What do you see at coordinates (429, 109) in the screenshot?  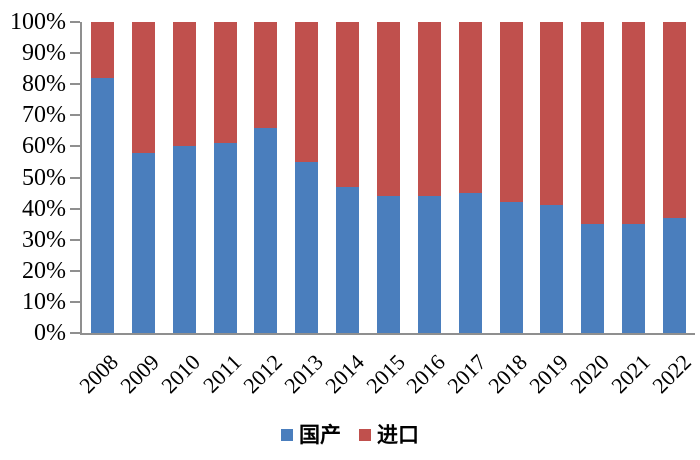 I see `bar-segment-import-2016` at bounding box center [429, 109].